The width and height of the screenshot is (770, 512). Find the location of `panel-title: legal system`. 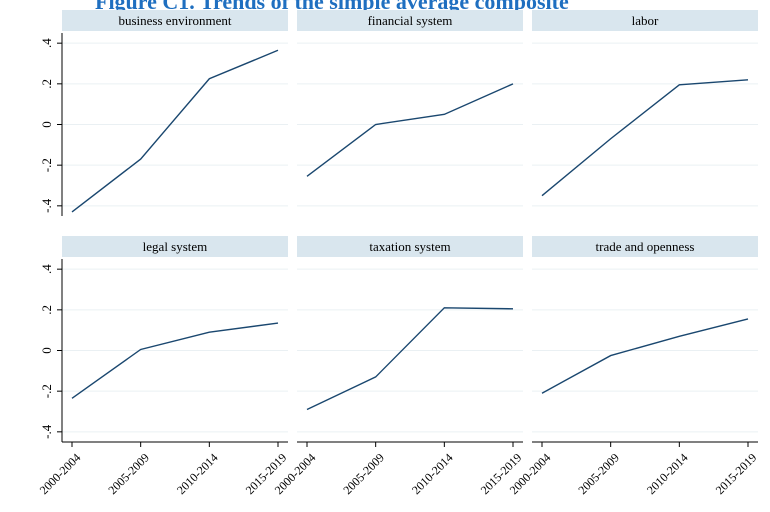

panel-title: legal system is located at coordinates (175, 246).